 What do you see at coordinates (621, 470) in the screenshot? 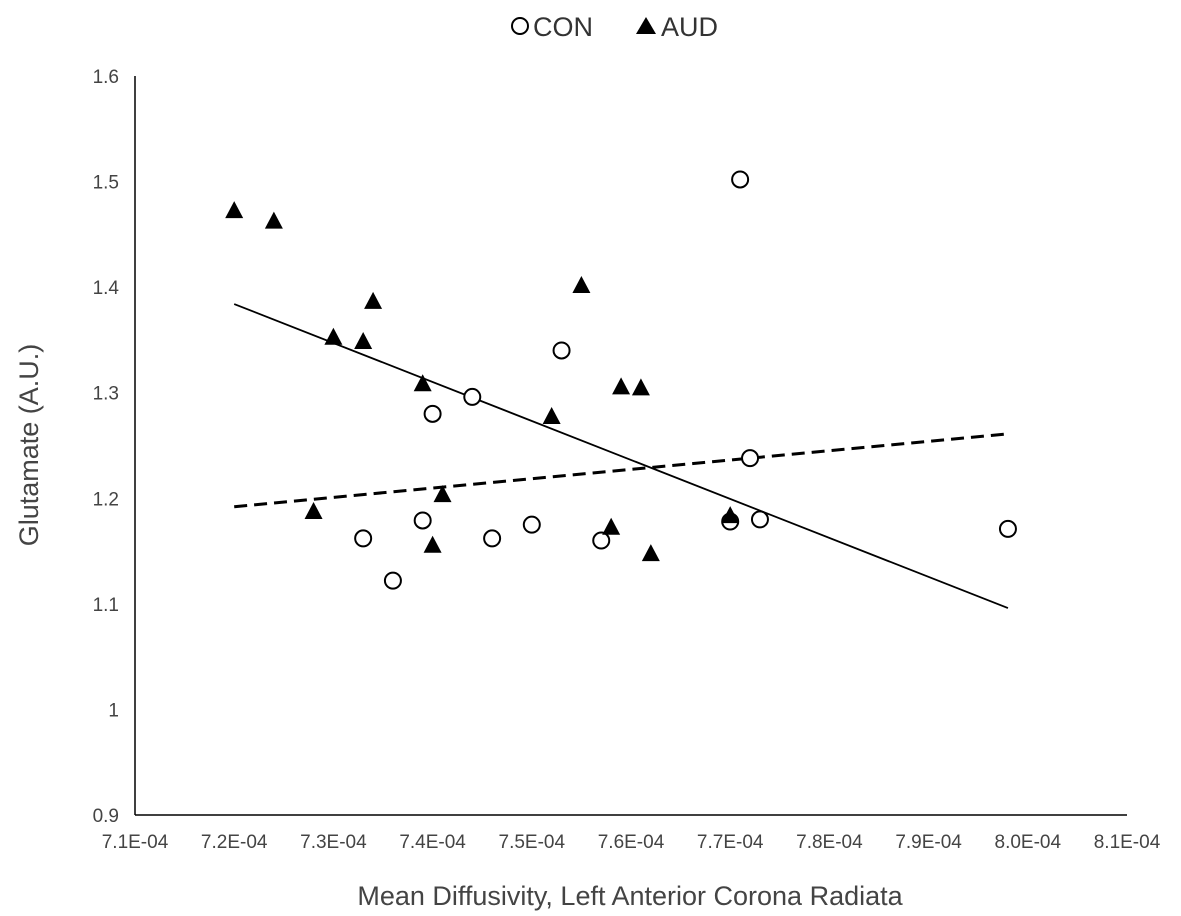
I see `trendline-con` at bounding box center [621, 470].